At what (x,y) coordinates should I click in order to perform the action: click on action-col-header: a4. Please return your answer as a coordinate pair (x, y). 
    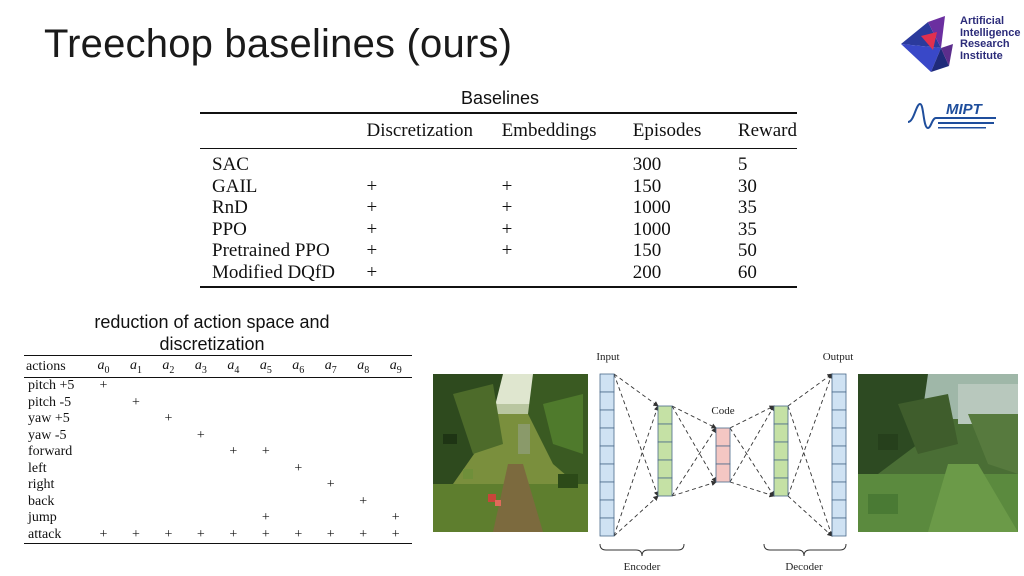
    Looking at the image, I should click on (233, 366).